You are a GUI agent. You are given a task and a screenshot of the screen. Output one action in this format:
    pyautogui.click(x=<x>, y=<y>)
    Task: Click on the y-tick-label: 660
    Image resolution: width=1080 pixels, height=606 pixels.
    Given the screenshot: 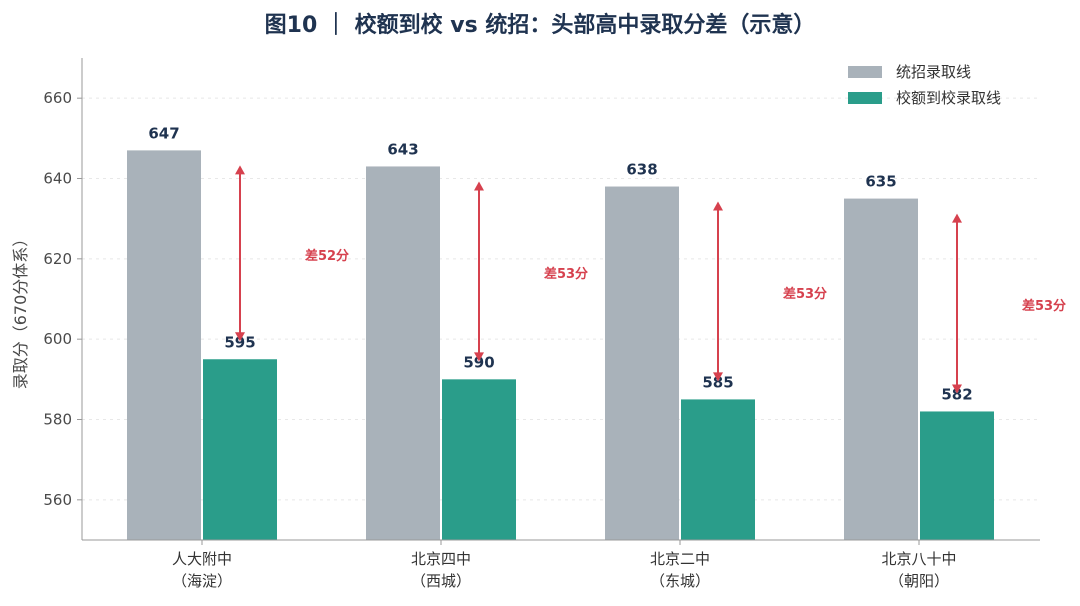 What is the action you would take?
    pyautogui.click(x=57, y=98)
    